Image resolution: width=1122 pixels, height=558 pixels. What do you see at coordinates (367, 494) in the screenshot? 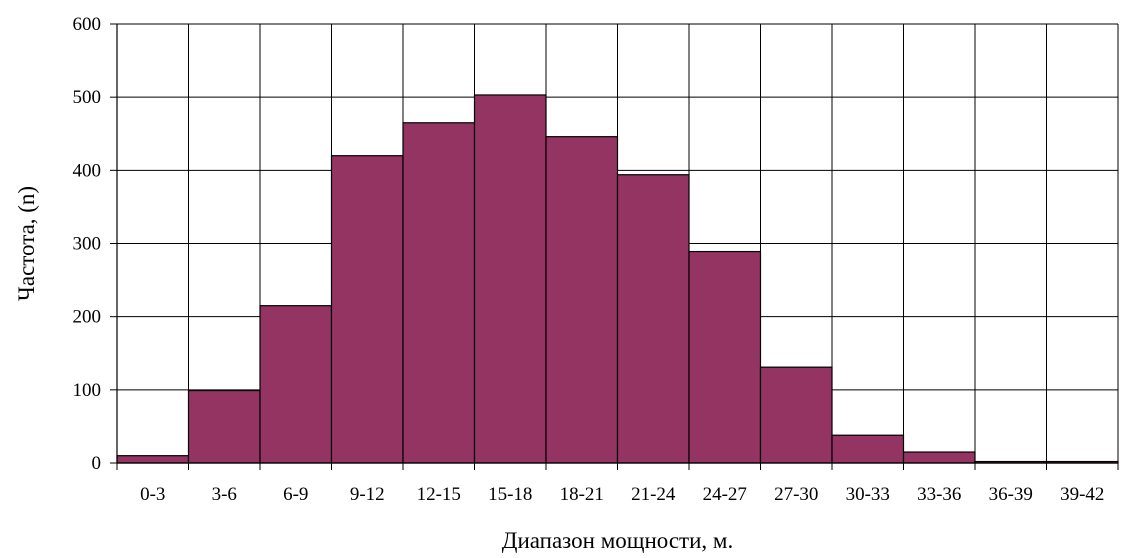
I see `x-tick-label: 9-12` at bounding box center [367, 494].